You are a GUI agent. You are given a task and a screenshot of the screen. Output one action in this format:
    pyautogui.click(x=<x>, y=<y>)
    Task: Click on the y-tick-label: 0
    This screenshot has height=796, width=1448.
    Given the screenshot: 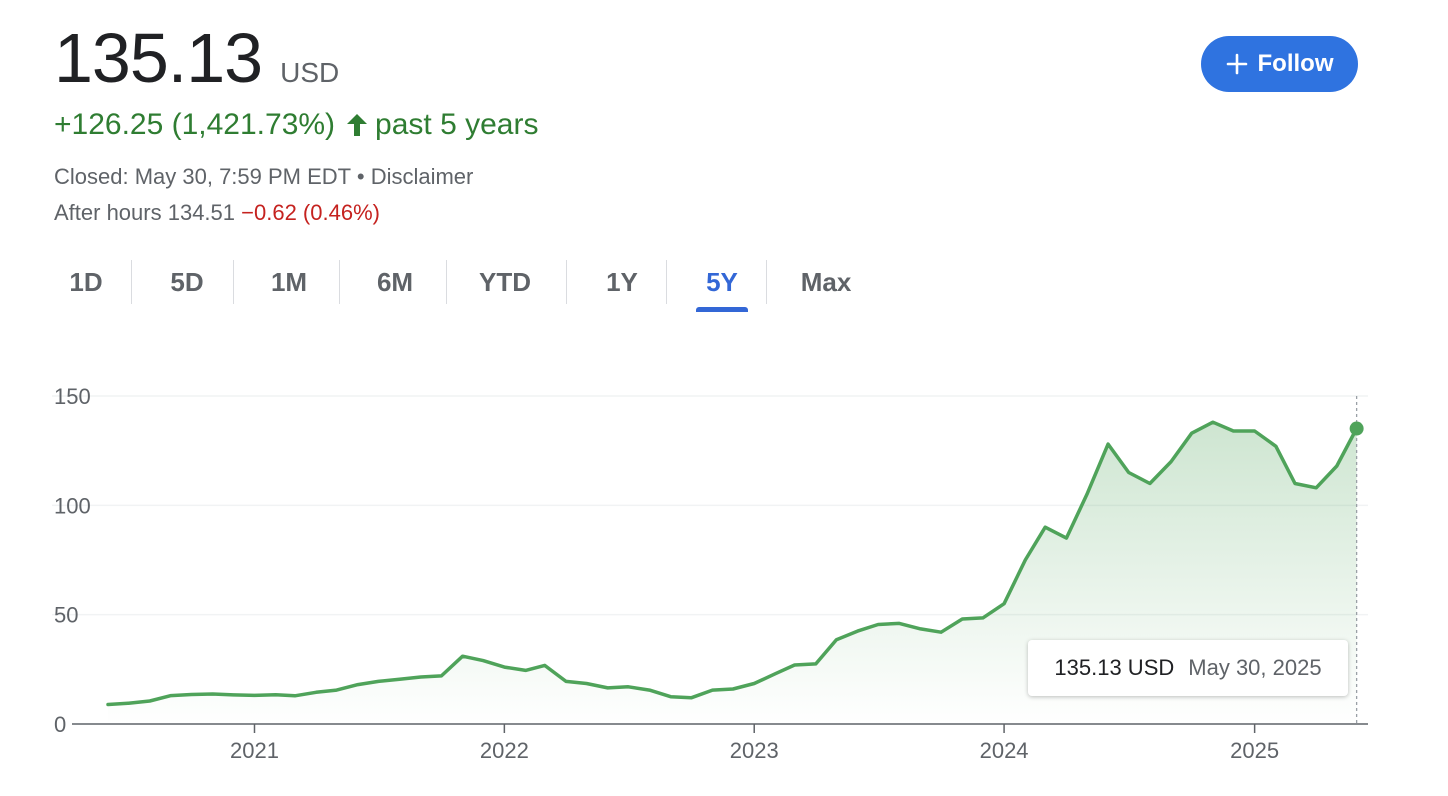 What is the action you would take?
    pyautogui.click(x=60, y=724)
    